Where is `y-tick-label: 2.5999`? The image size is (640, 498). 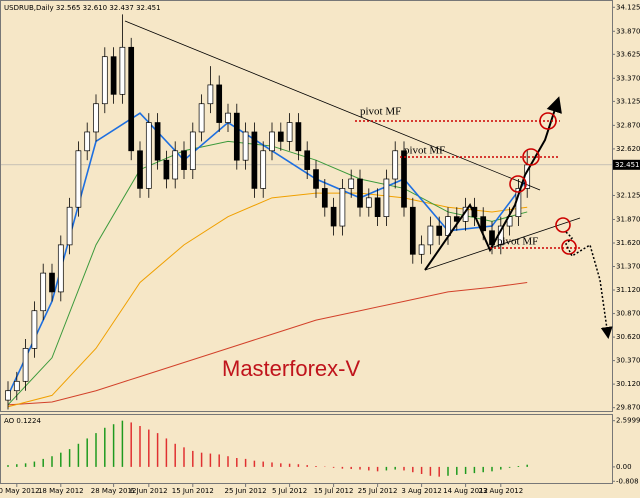 y-tick-label: 2.5999 is located at coordinates (628, 421).